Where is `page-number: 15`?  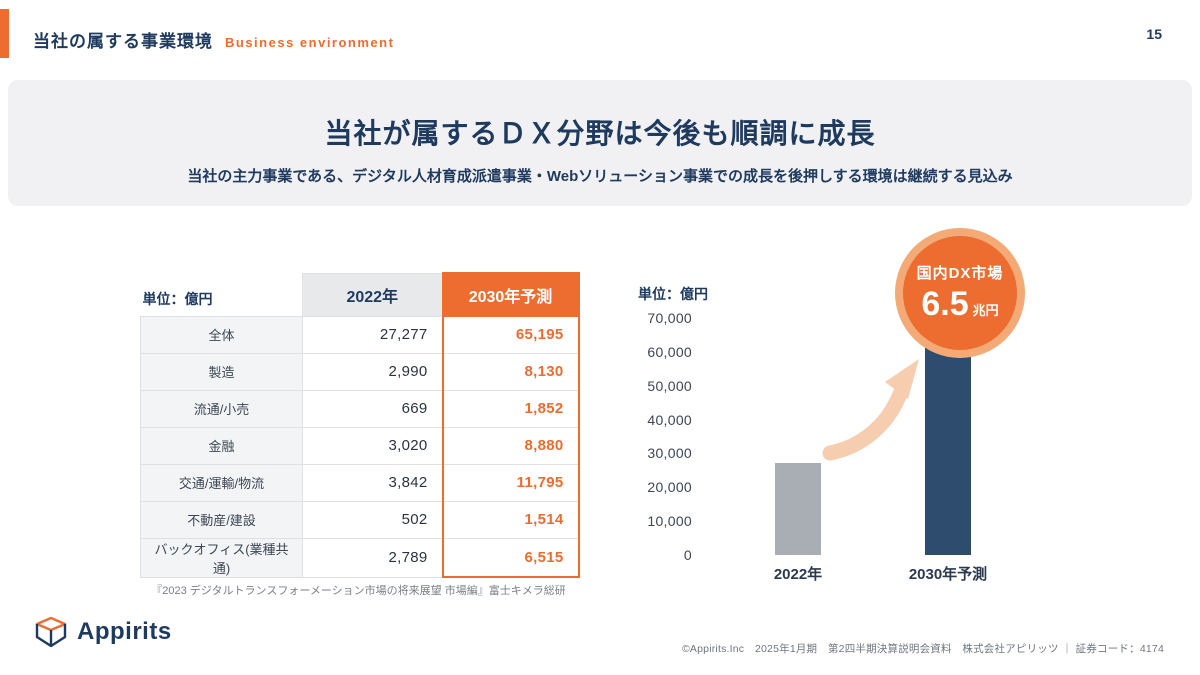 page-number: 15 is located at coordinates (1154, 34).